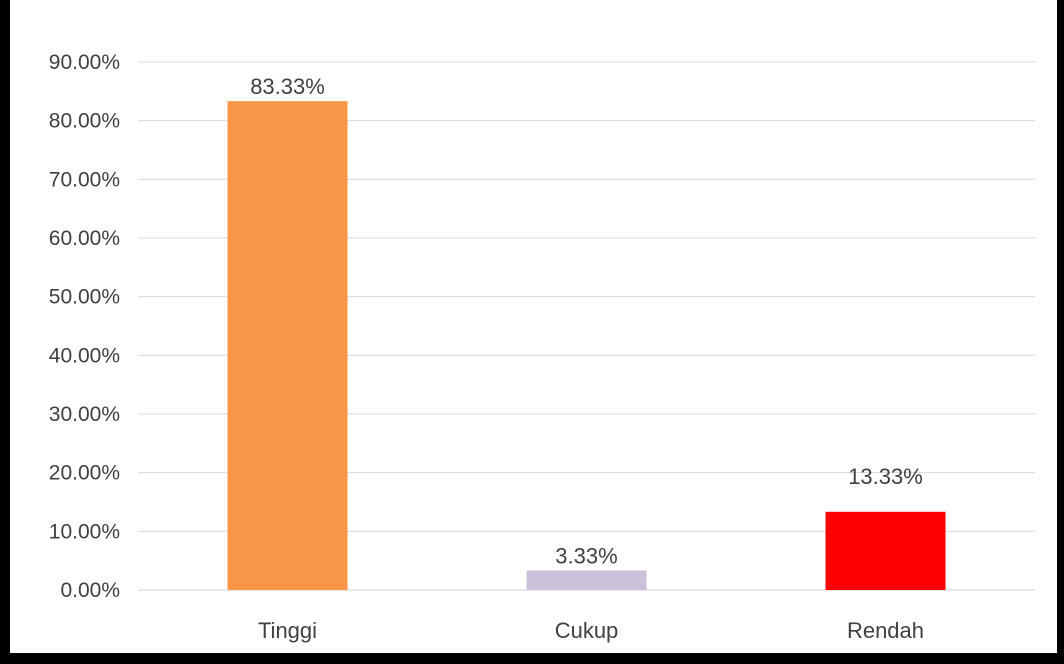  What do you see at coordinates (84, 414) in the screenshot?
I see `y-tick-label: 30.00%` at bounding box center [84, 414].